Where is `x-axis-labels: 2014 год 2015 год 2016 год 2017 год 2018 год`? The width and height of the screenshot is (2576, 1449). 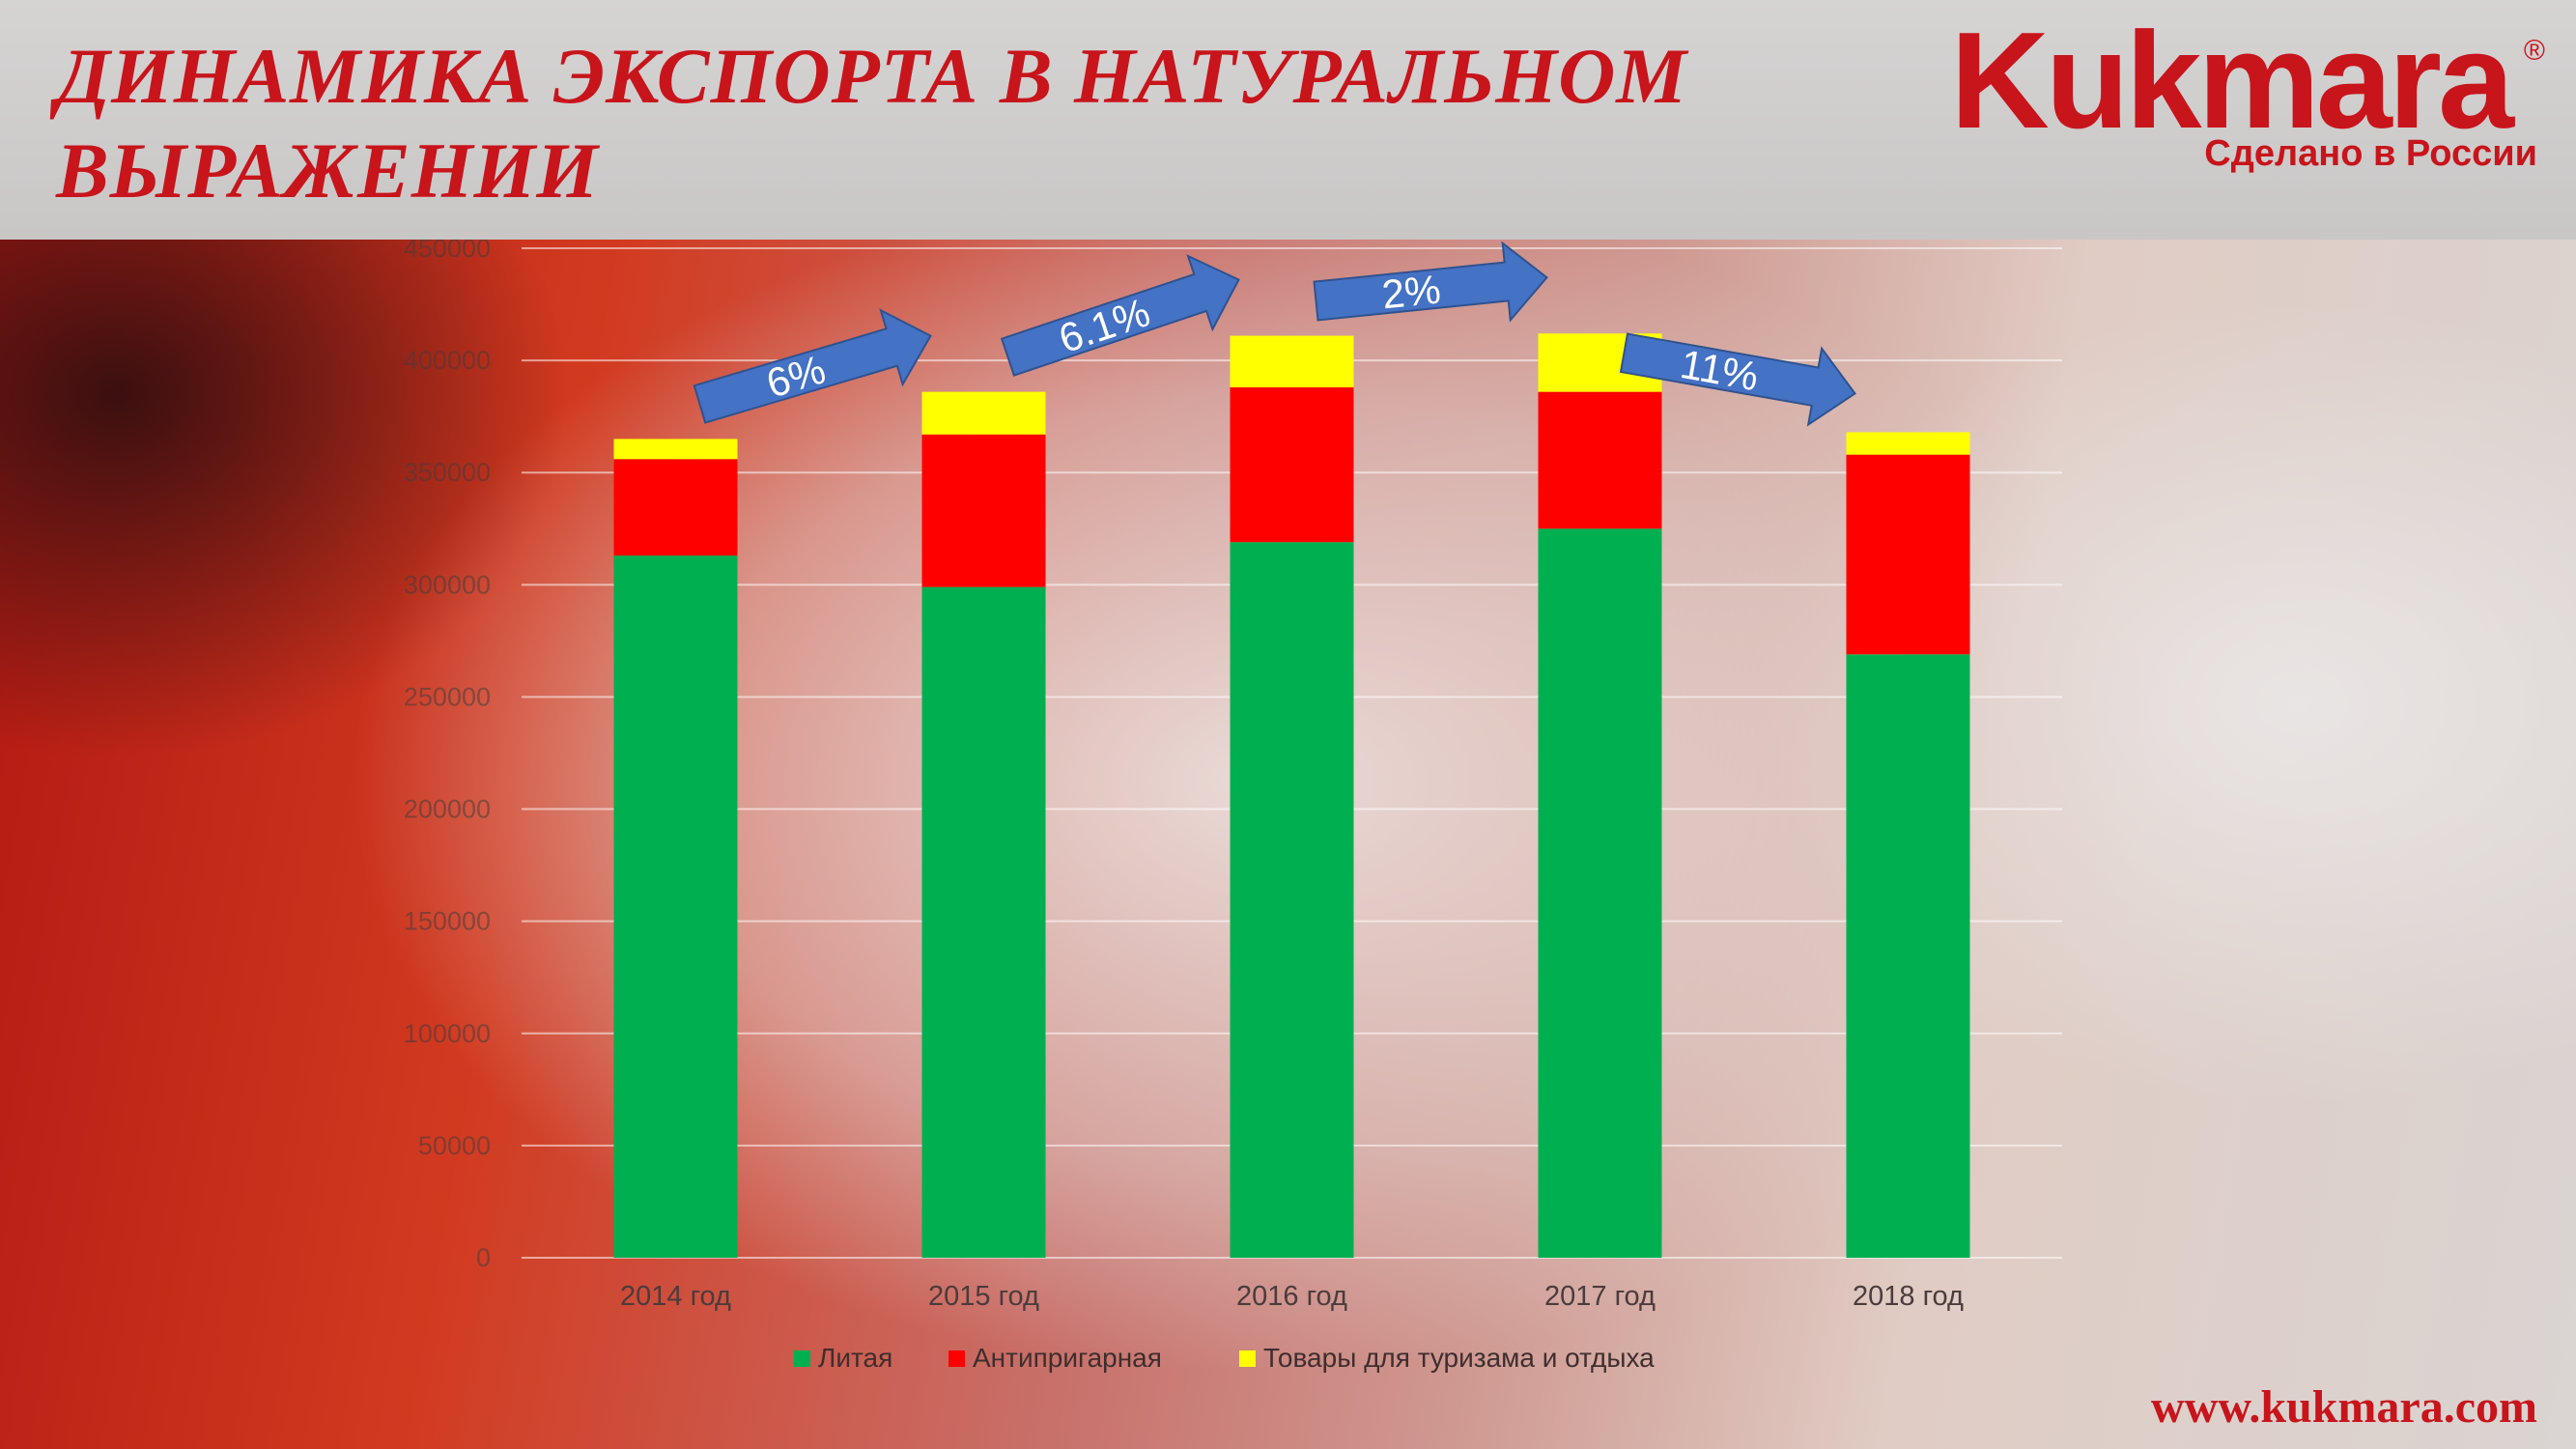
x-axis-labels: 2014 год 2015 год 2016 год 2017 год 2018 год is located at coordinates (1292, 1296).